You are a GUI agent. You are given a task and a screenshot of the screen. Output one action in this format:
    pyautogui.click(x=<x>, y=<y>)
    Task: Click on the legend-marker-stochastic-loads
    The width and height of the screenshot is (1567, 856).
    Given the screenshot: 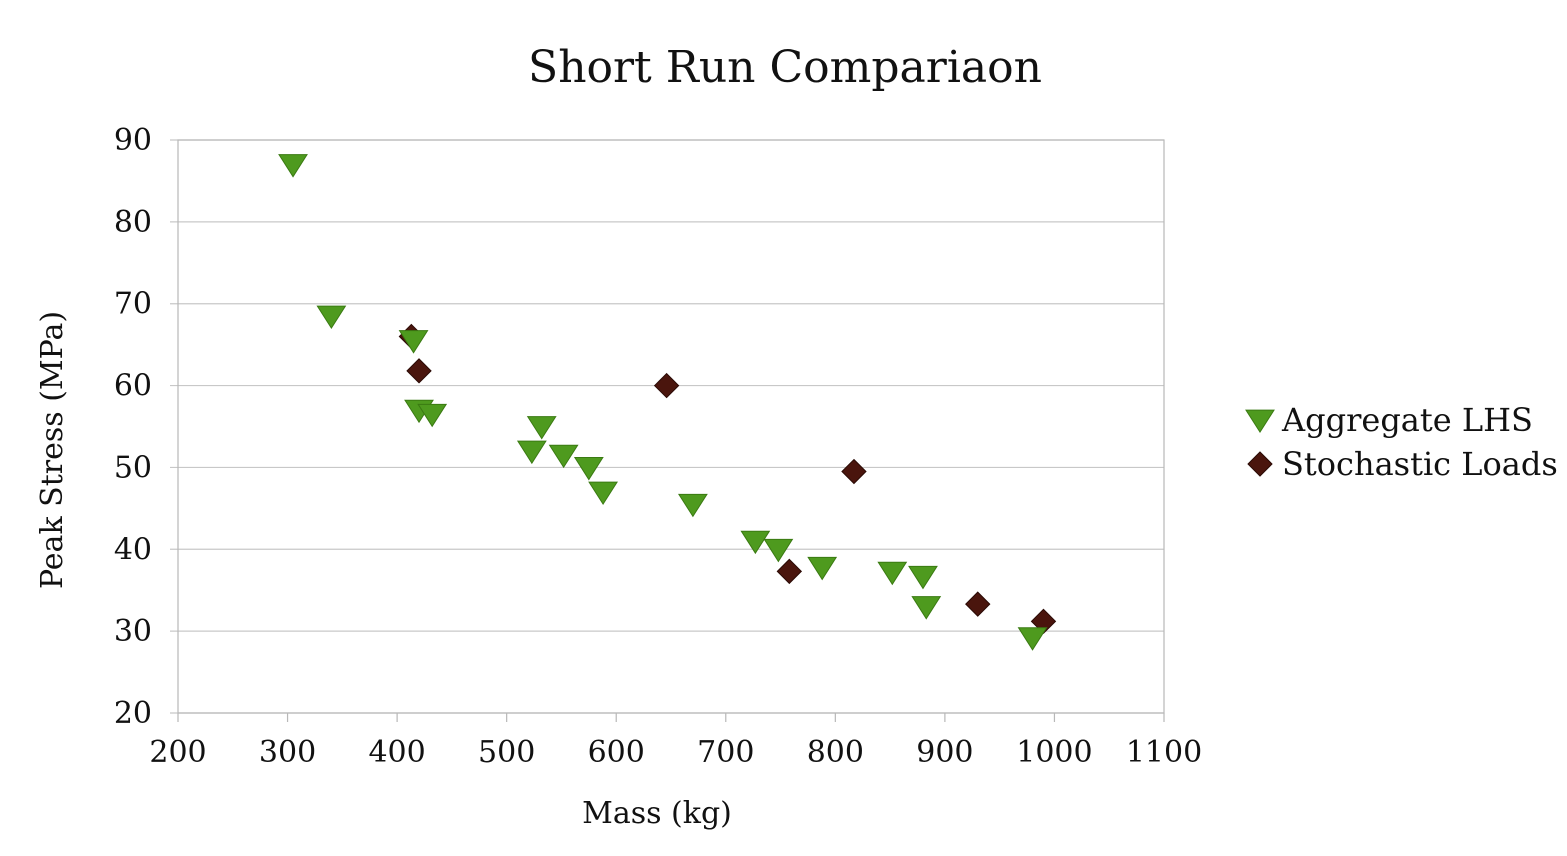 What is the action you would take?
    pyautogui.click(x=1260, y=464)
    